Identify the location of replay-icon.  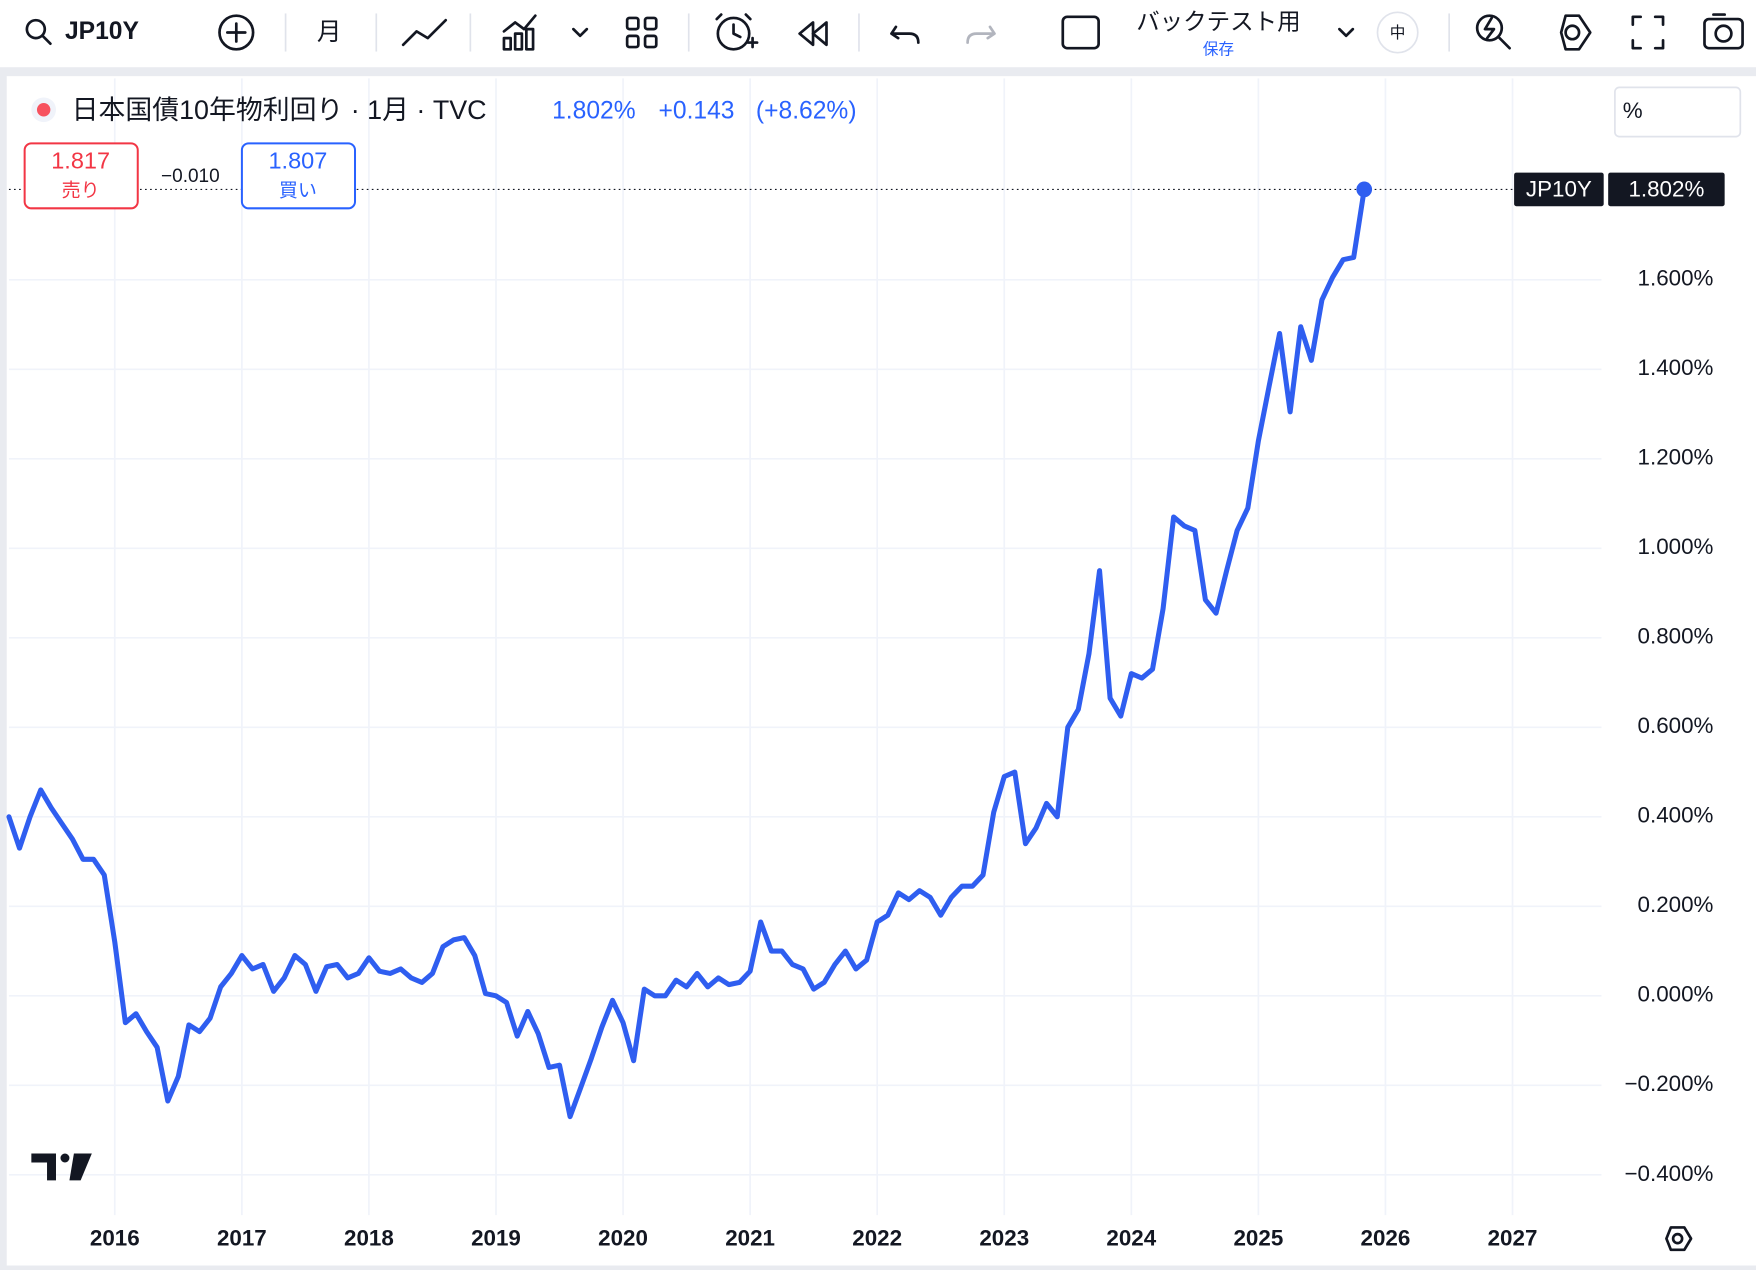
(813, 34).